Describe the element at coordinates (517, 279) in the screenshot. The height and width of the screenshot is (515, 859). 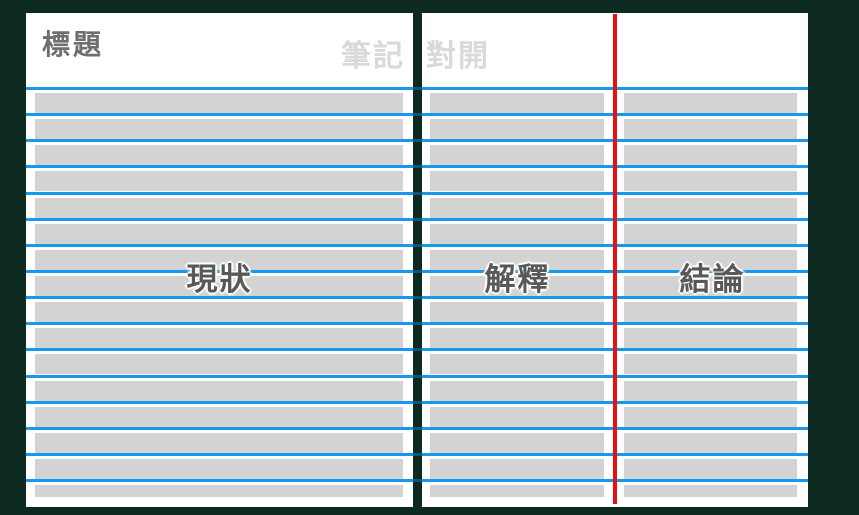
I see `explanation-section-label: 解釋` at that location.